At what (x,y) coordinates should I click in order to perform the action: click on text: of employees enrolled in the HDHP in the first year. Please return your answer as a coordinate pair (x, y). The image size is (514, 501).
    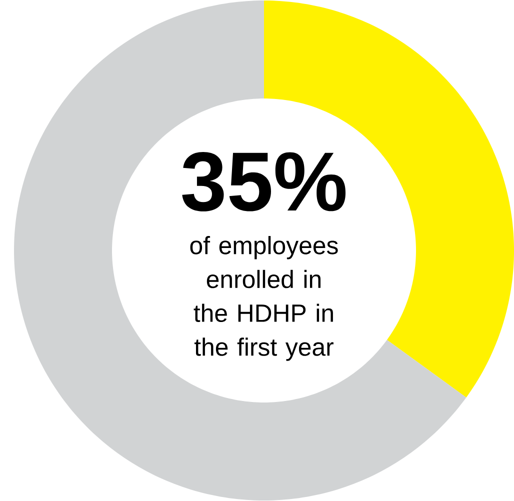
    Looking at the image, I should click on (264, 298).